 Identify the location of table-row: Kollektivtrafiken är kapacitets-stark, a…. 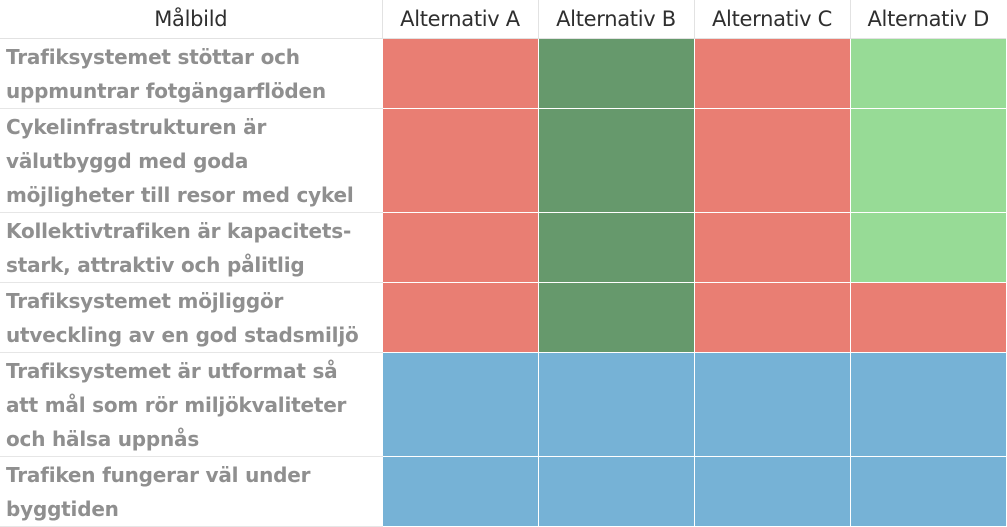
(503, 247).